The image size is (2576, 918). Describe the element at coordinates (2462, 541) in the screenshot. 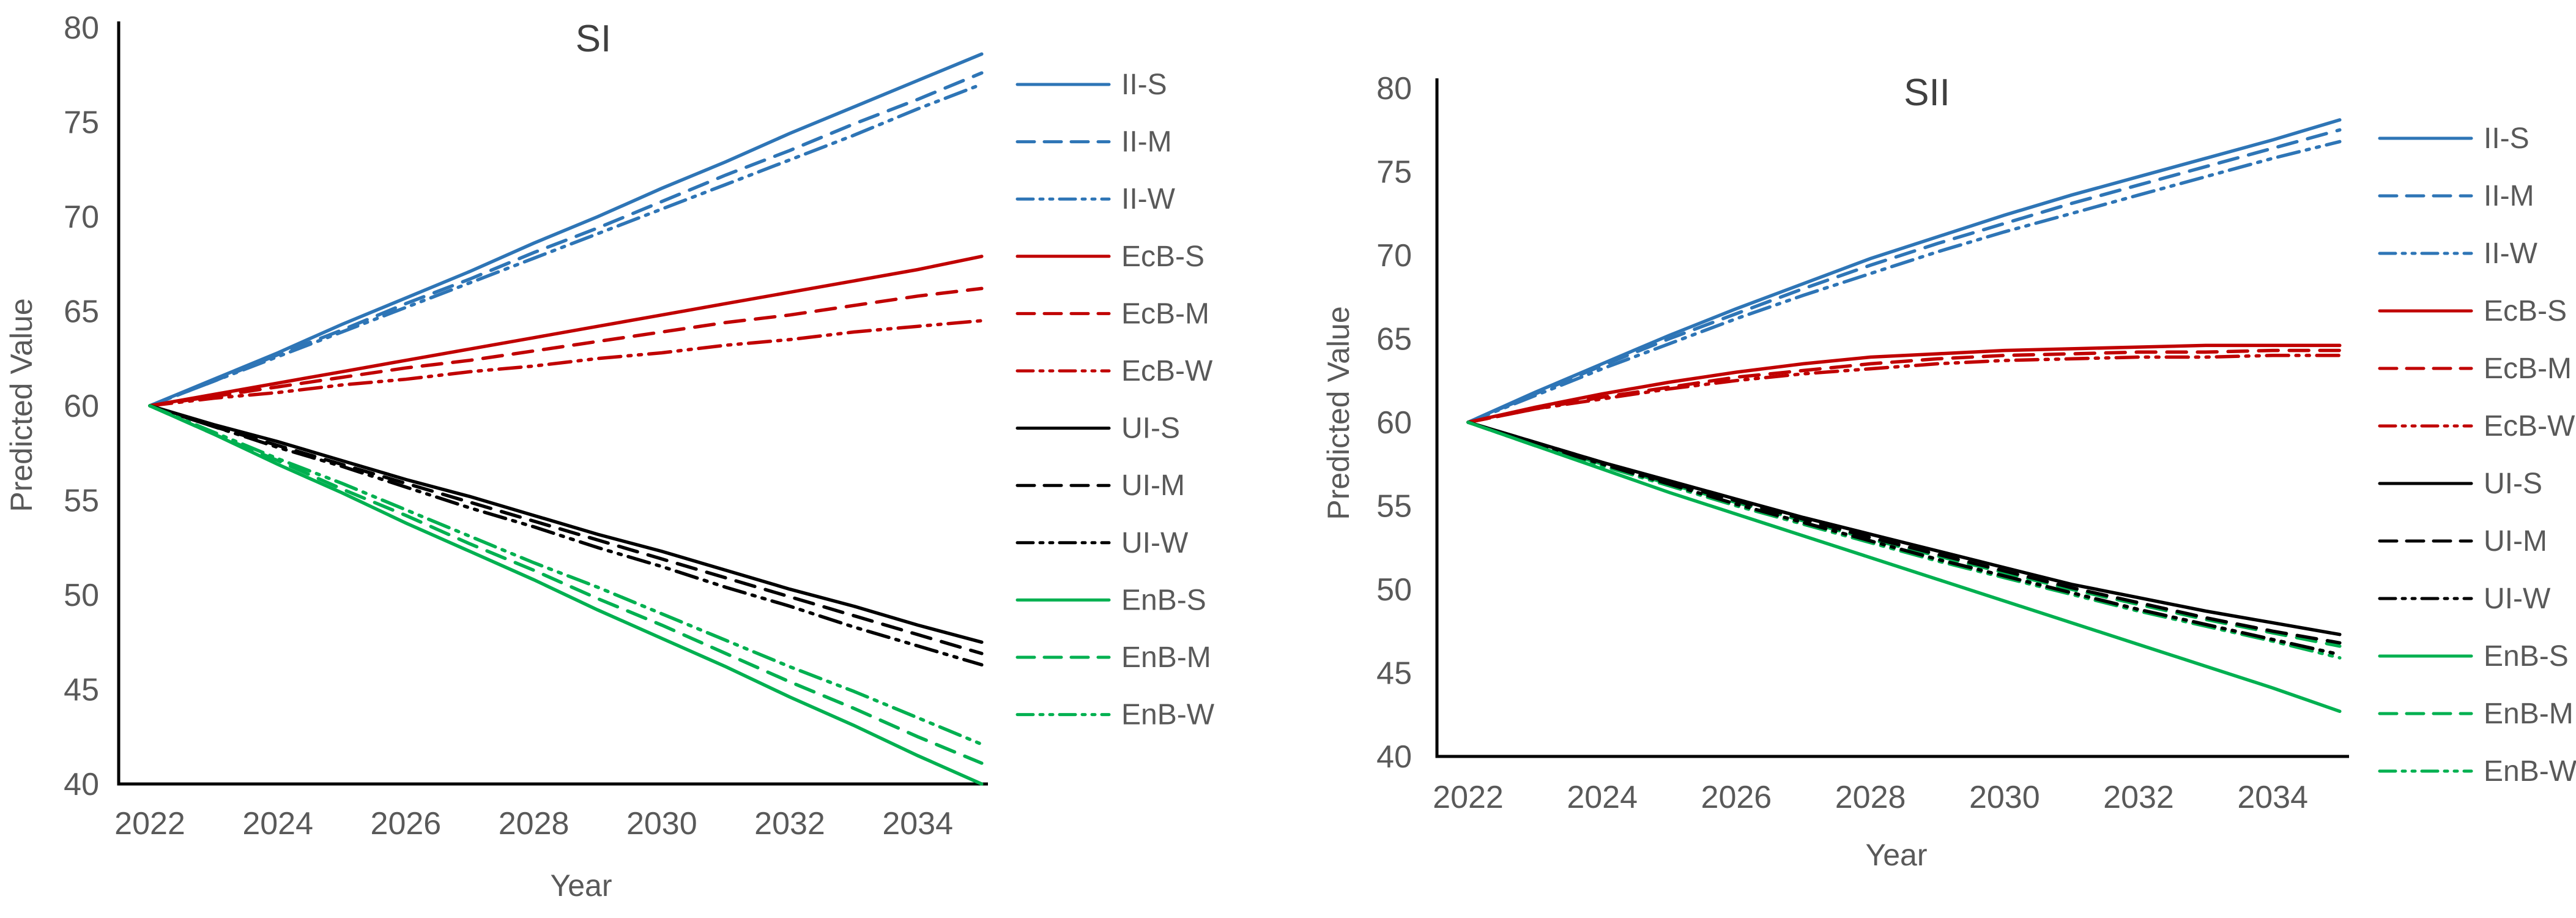

I see `legend-item-ui-m: UI-M` at that location.